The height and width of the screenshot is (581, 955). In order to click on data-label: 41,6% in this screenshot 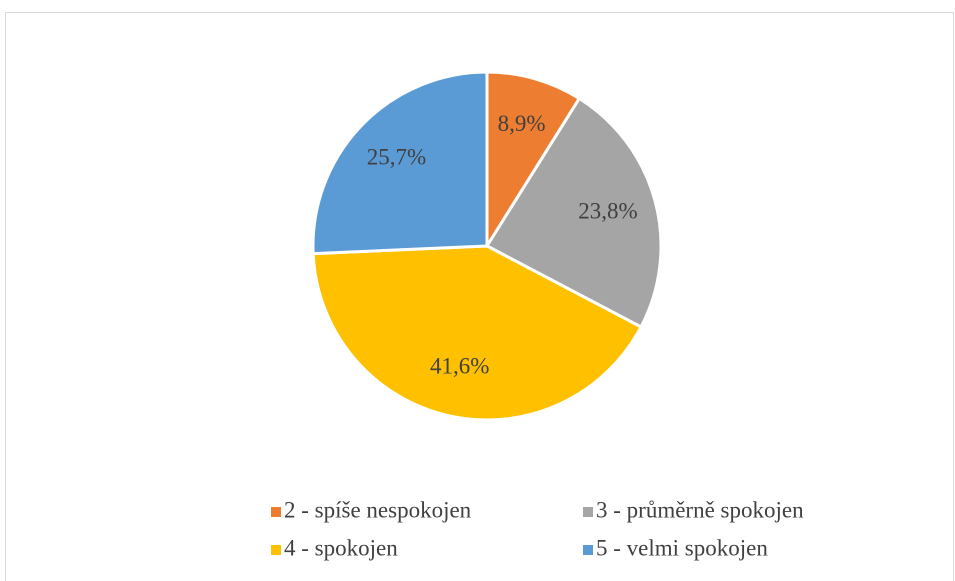, I will do `click(459, 366)`.